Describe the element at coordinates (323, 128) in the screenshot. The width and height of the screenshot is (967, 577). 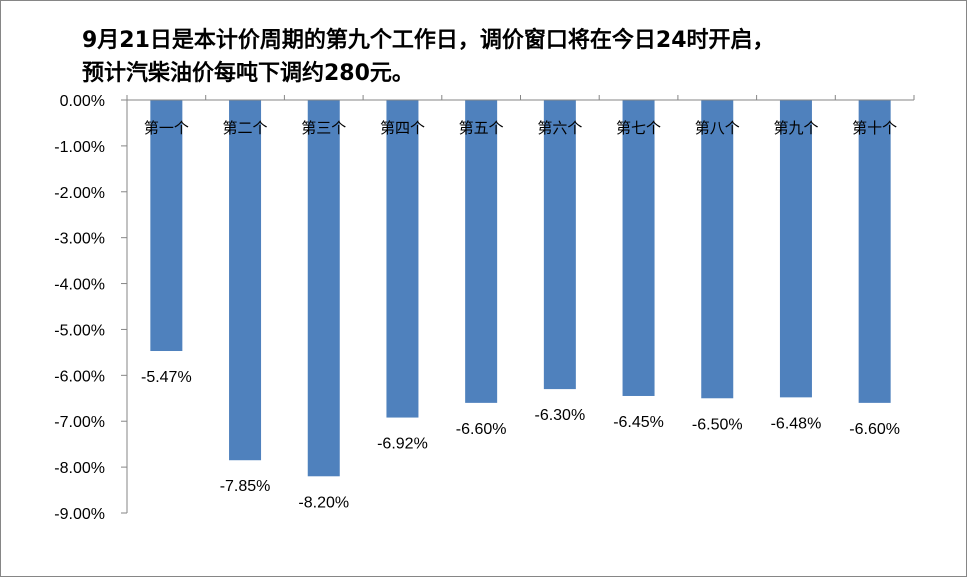
I see `category-label-3: 第三个` at that location.